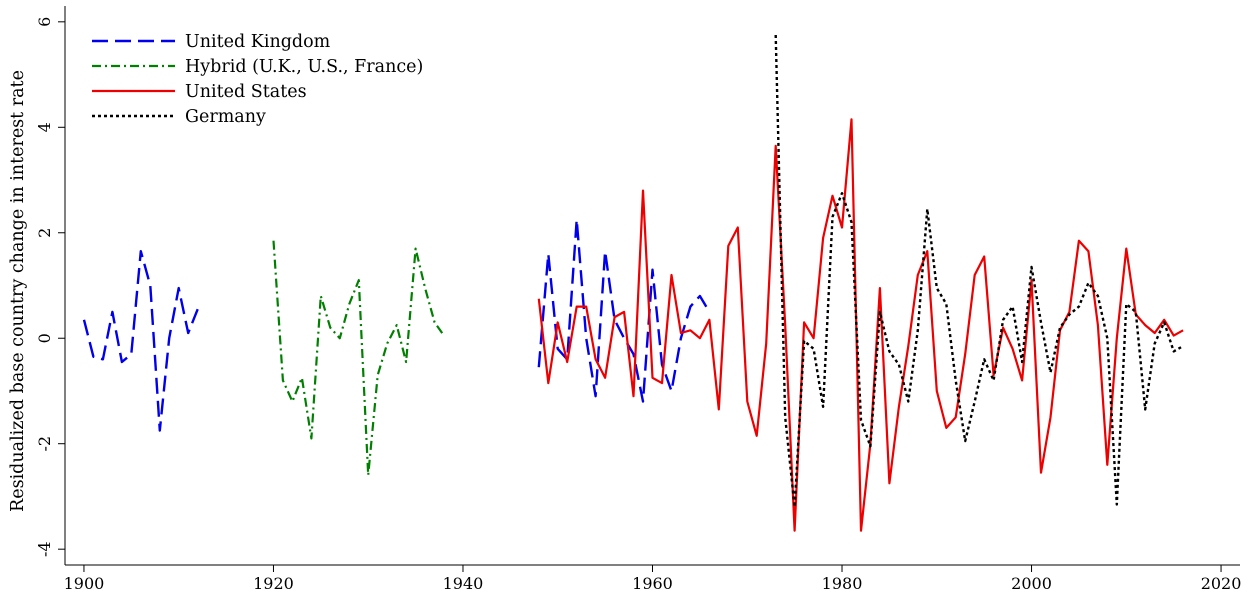 This screenshot has height=596, width=1250. Describe the element at coordinates (44, 22) in the screenshot. I see `y-tick-label: 6` at that location.